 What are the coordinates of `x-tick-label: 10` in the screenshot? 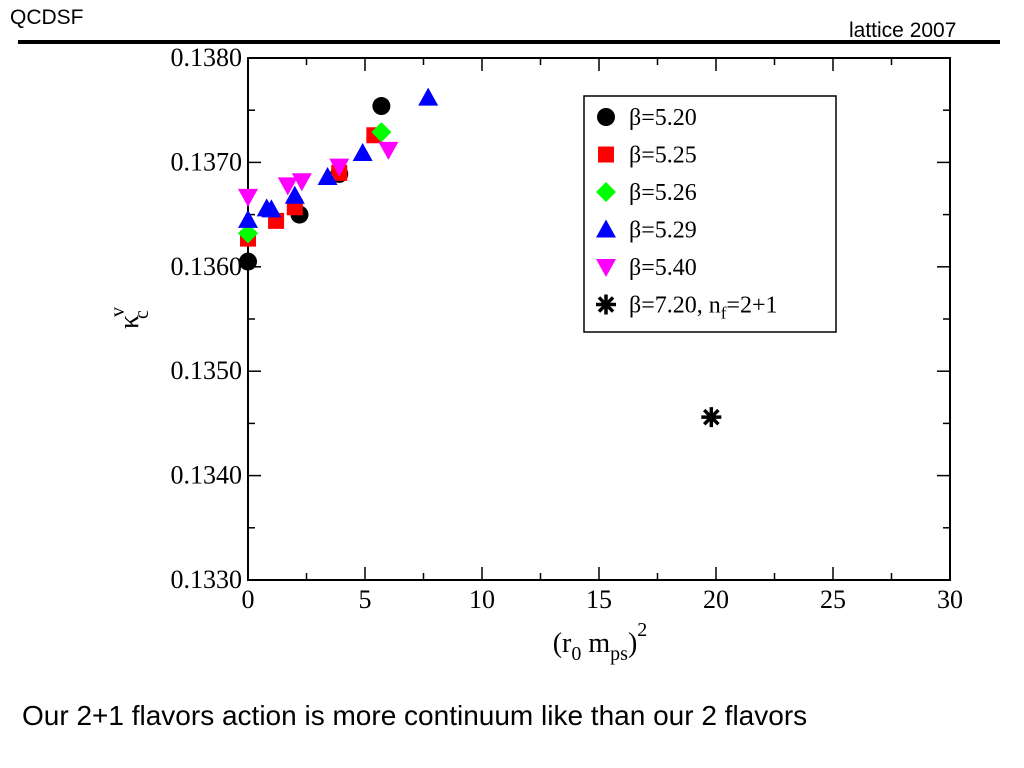 It's located at (482, 599).